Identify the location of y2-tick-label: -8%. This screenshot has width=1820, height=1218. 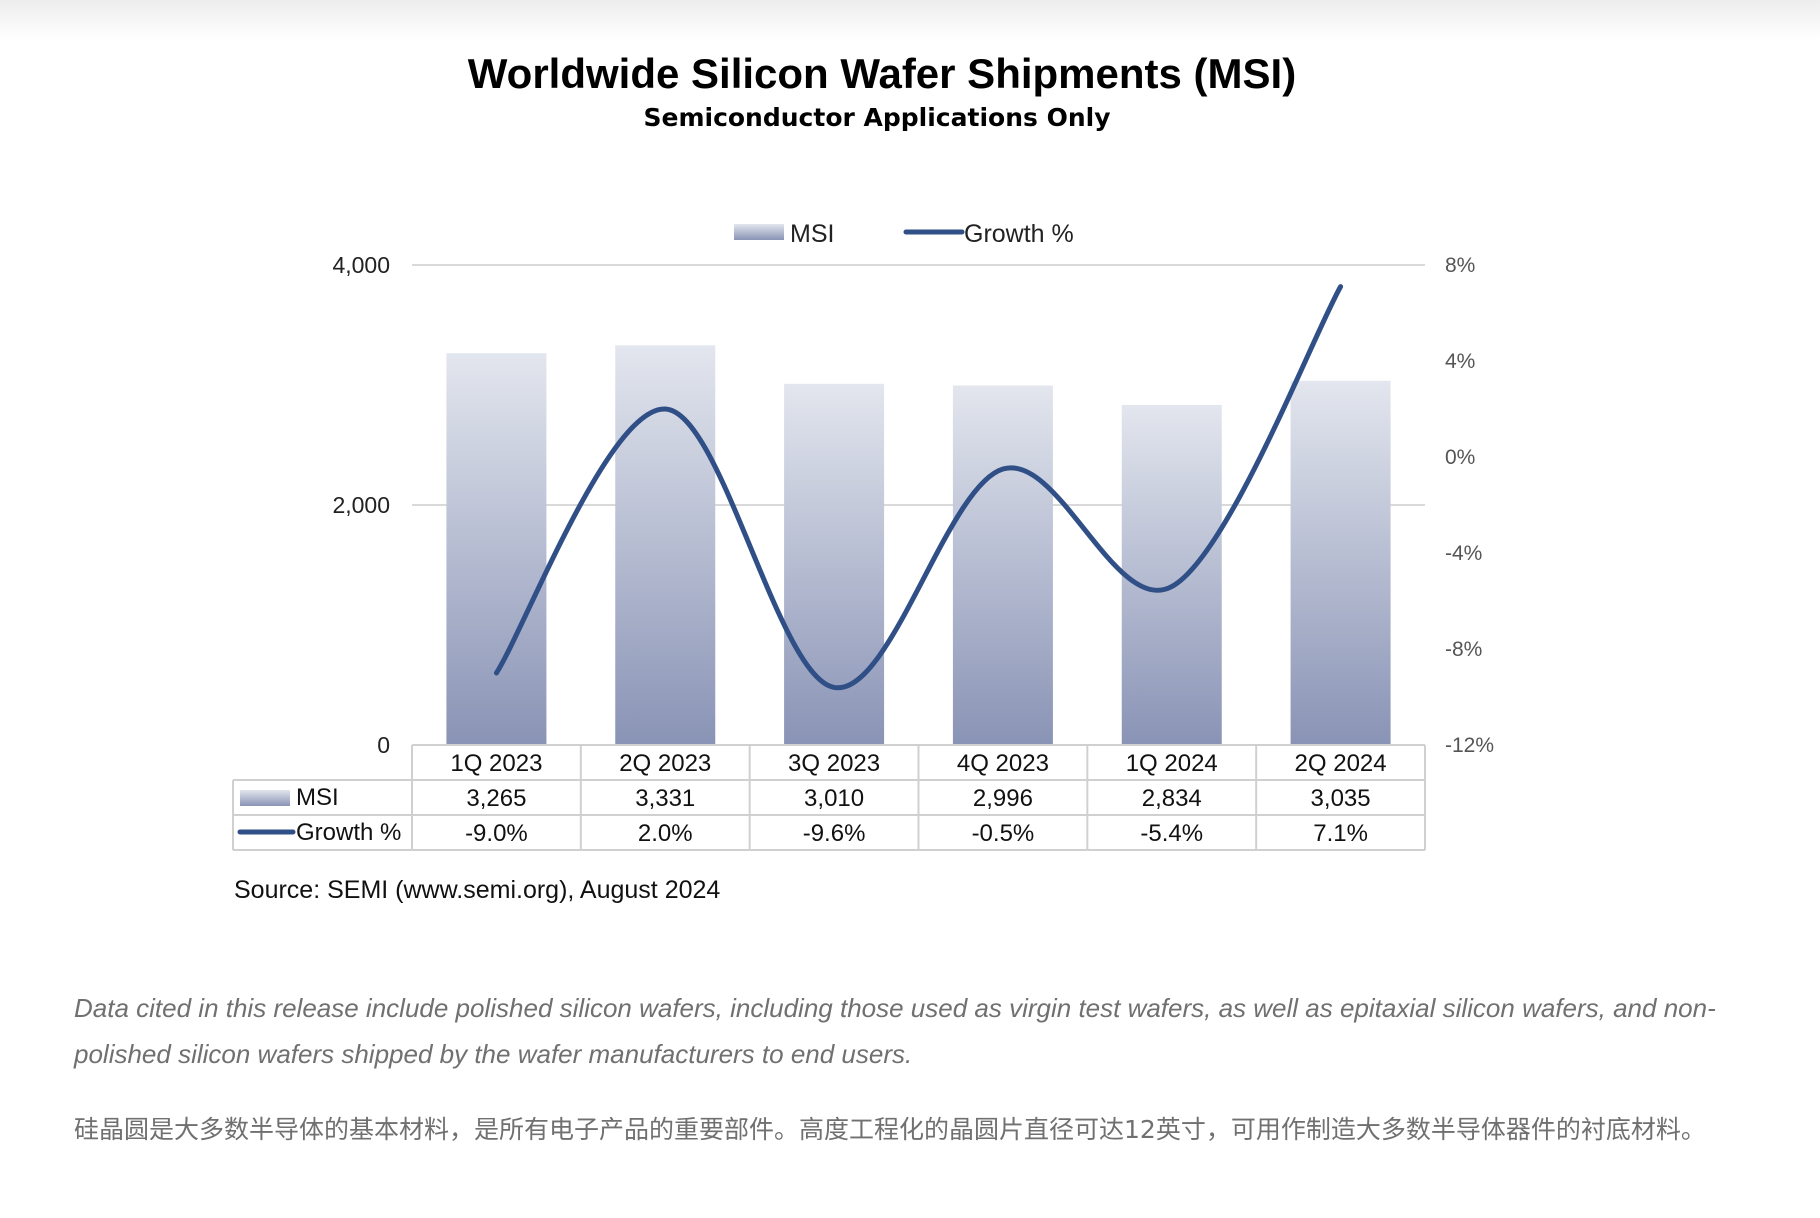
(1463, 649).